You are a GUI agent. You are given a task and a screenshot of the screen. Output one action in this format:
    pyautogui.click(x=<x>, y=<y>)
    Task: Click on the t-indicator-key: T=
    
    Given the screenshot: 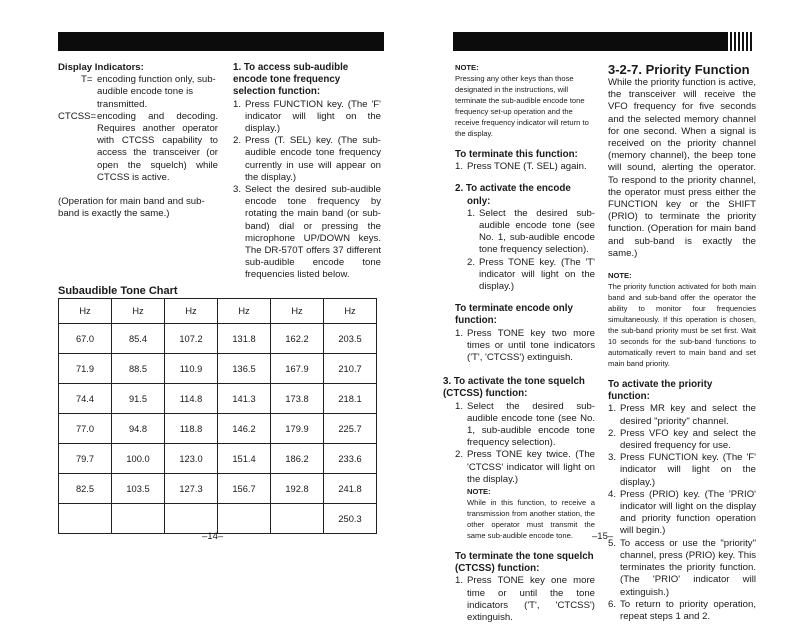 What is the action you would take?
    pyautogui.click(x=87, y=80)
    